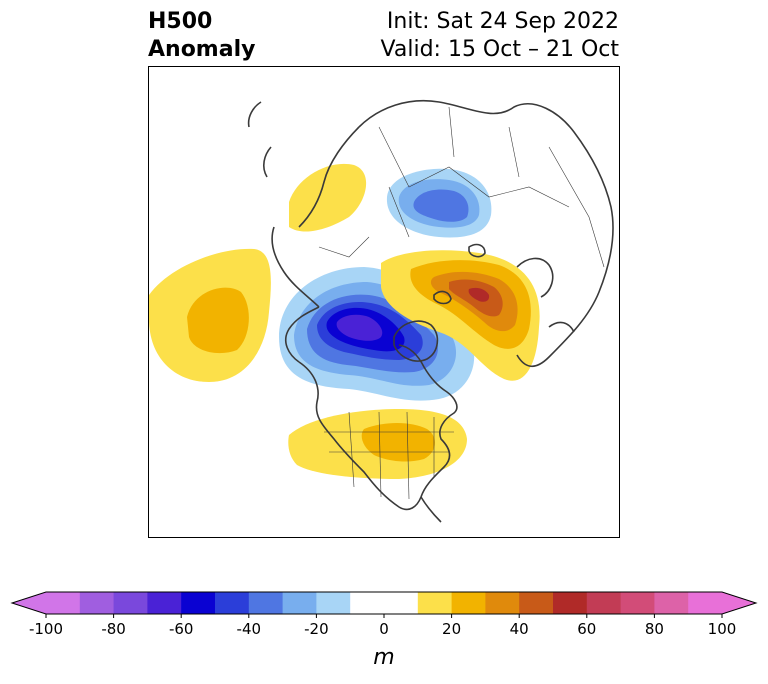 The width and height of the screenshot is (768, 684). I want to click on siberian-trough, so click(439, 203).